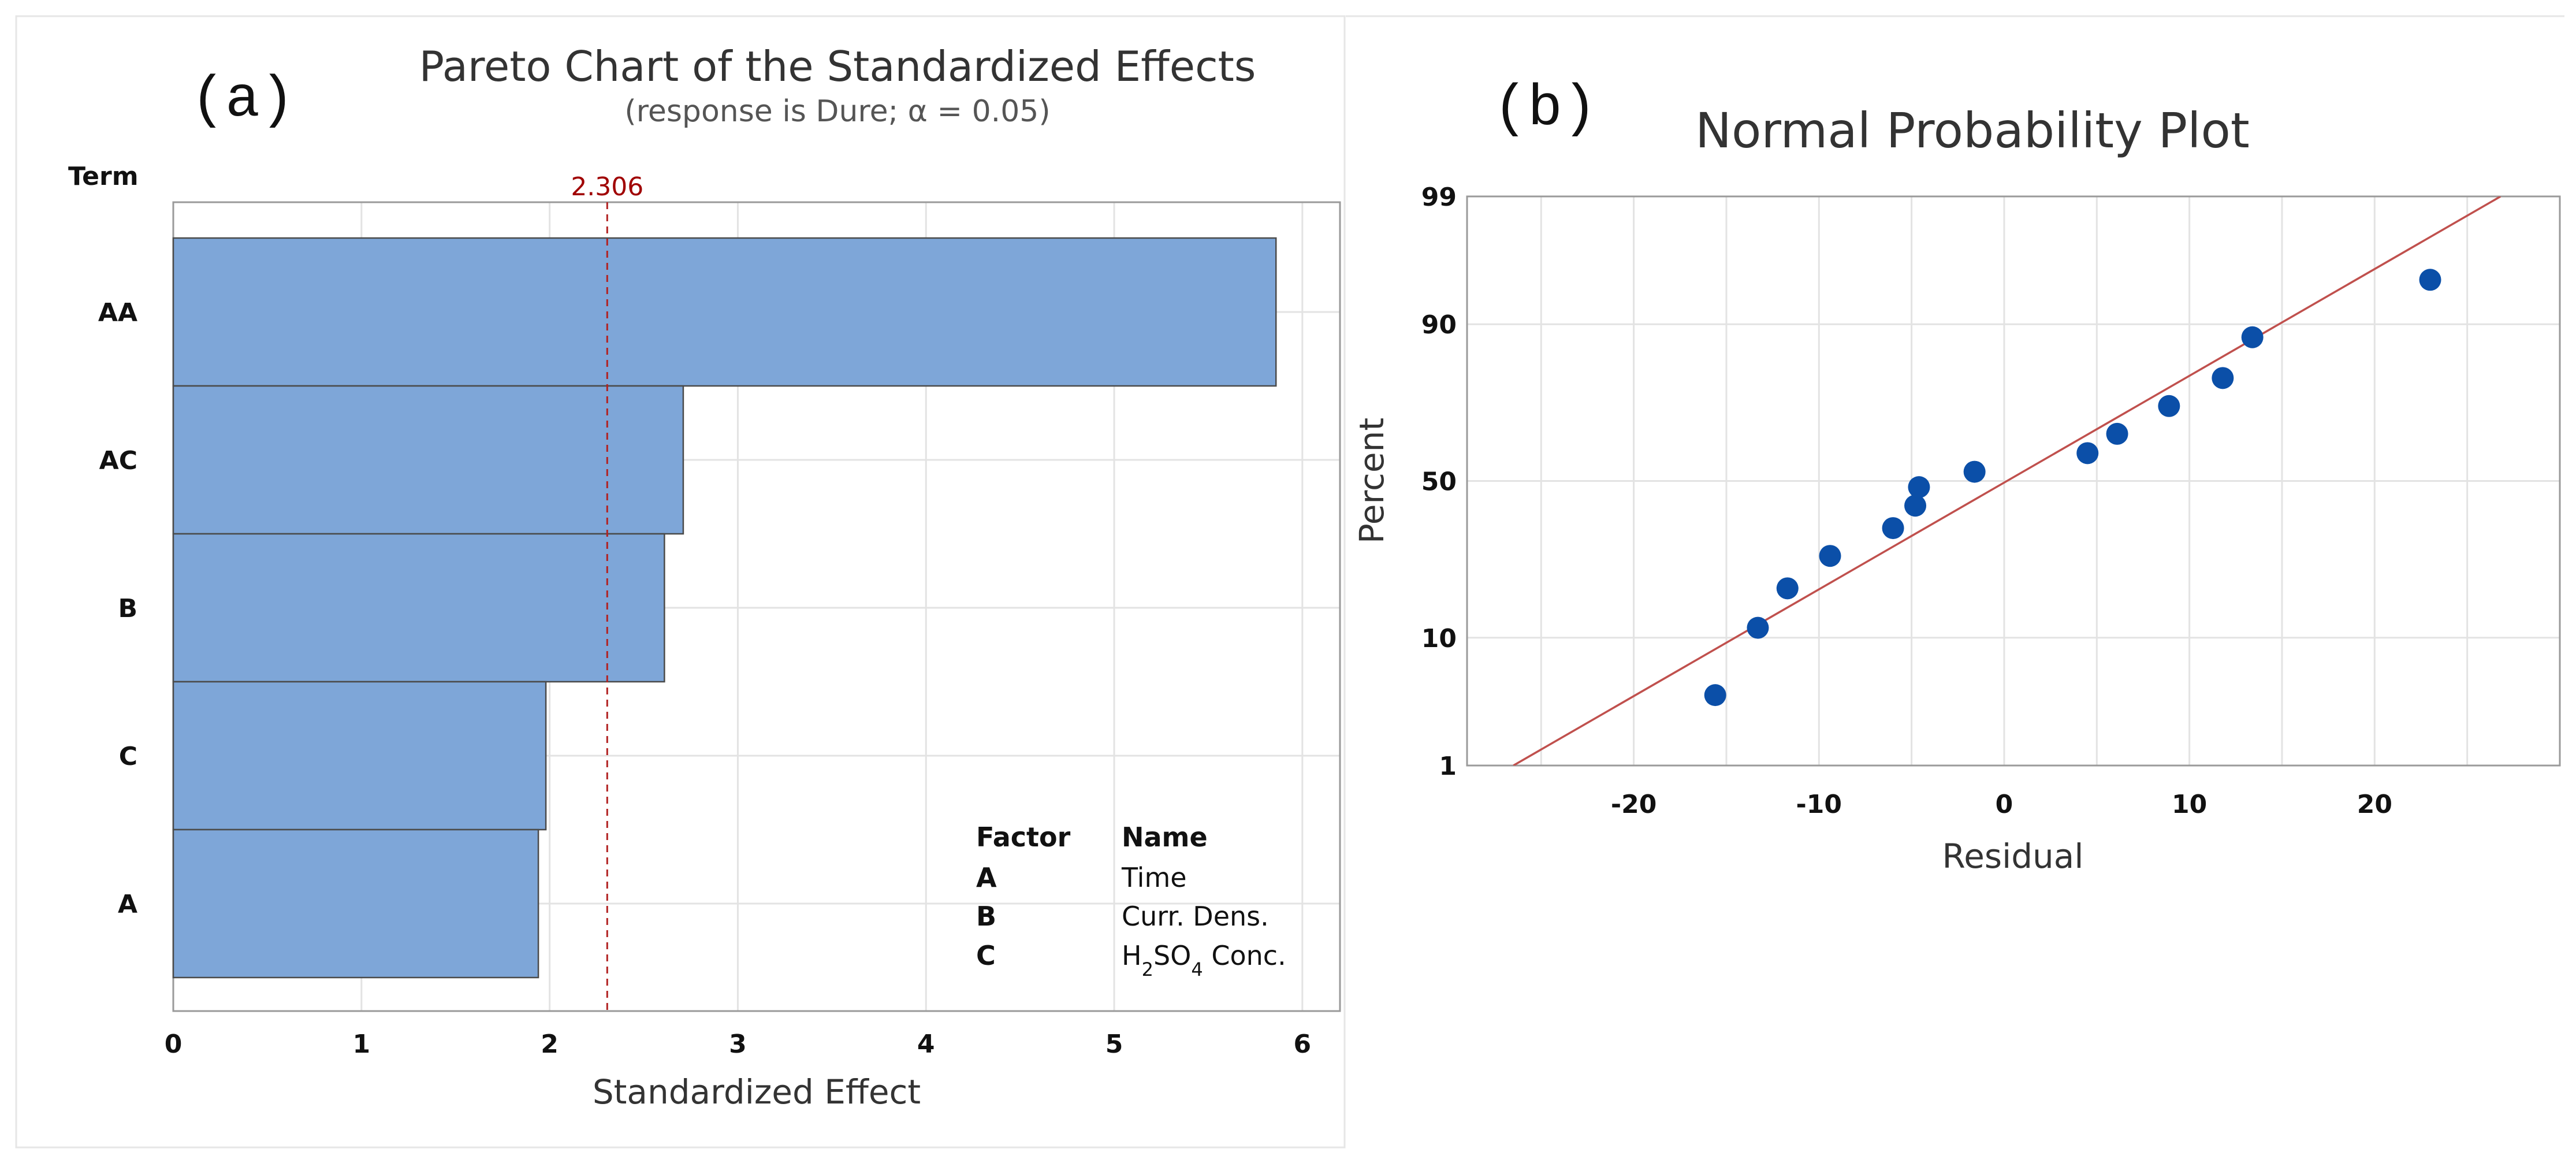 The image size is (2576, 1163). Describe the element at coordinates (1372, 481) in the screenshot. I see `npp-y-axis-label: Percent` at that location.